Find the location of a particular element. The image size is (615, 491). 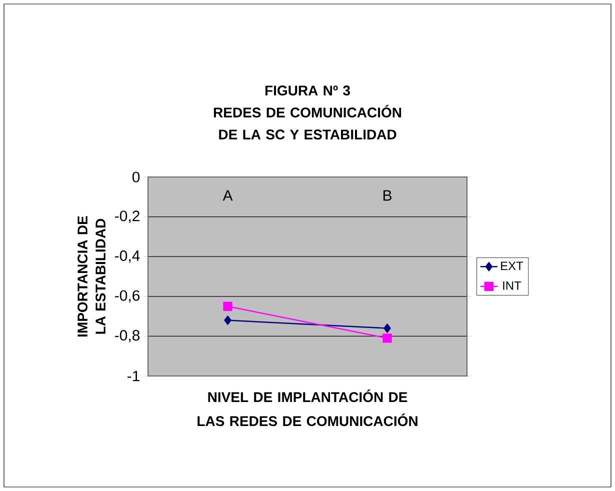

y-tick-label: -0,4 is located at coordinates (127, 256).